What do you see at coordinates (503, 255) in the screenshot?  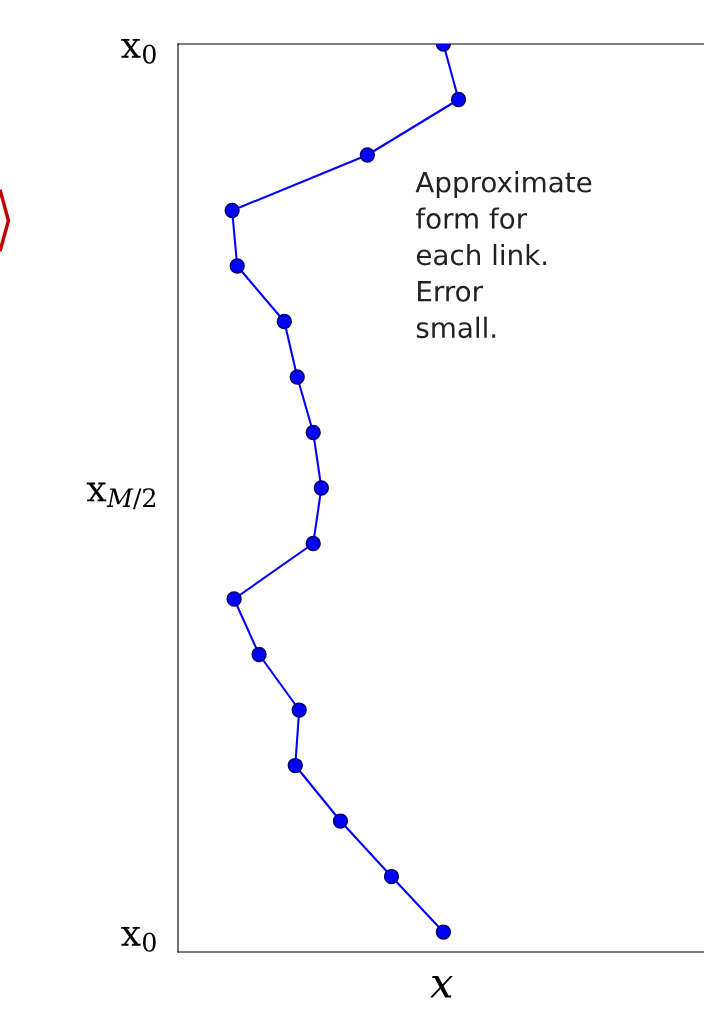 I see `annotation: Approximate form for each link. Error small.` at bounding box center [503, 255].